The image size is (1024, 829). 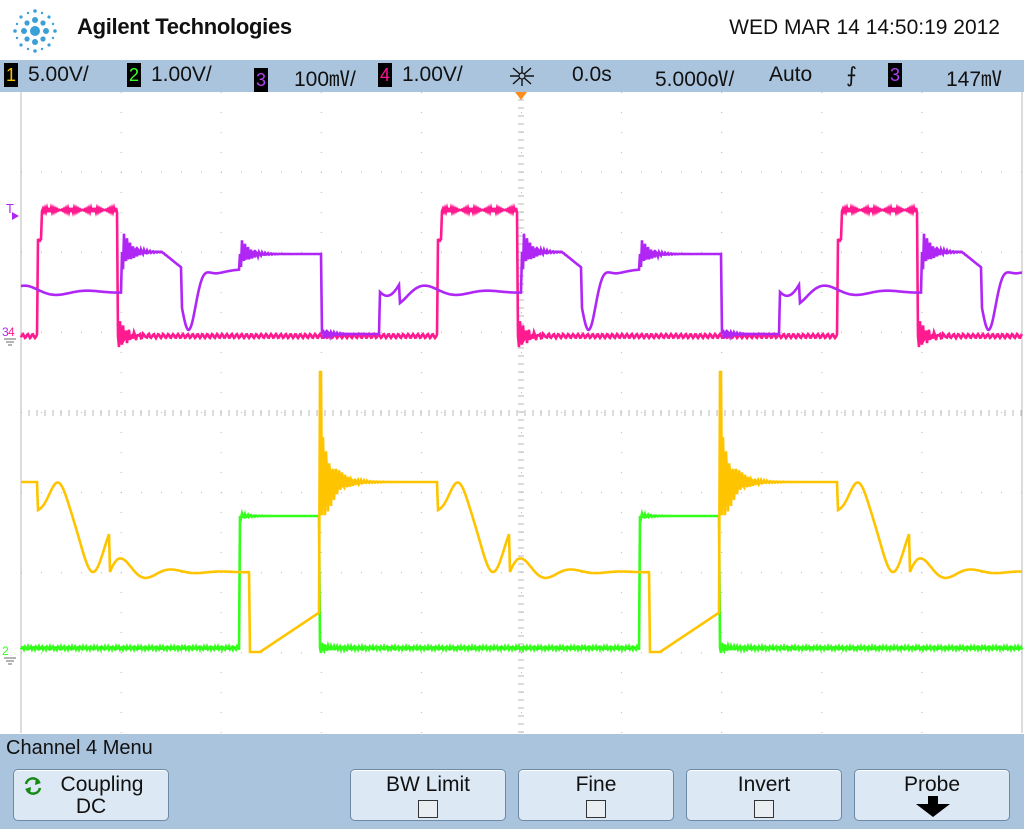 I want to click on timebase-scale: 5.000㍵/, so click(x=695, y=79).